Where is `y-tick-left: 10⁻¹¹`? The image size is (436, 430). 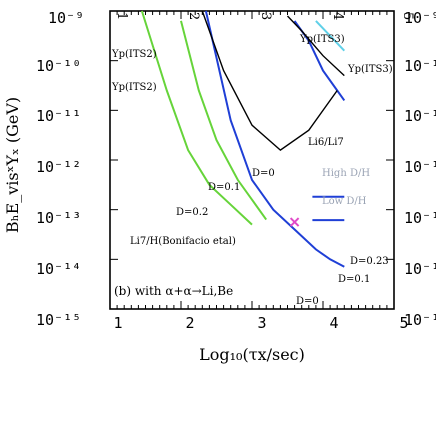
y-tick-left: 10⁻¹¹ is located at coordinates (58, 116).